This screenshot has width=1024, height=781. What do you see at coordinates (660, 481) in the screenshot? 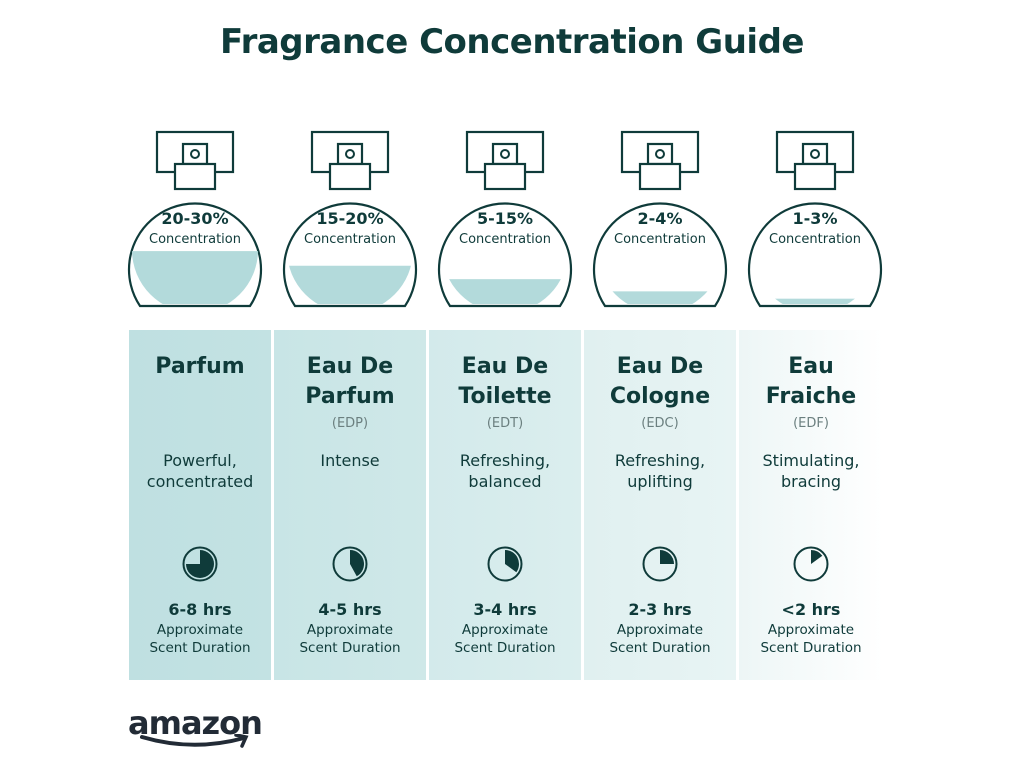
I see `description-line: uplifting` at bounding box center [660, 481].